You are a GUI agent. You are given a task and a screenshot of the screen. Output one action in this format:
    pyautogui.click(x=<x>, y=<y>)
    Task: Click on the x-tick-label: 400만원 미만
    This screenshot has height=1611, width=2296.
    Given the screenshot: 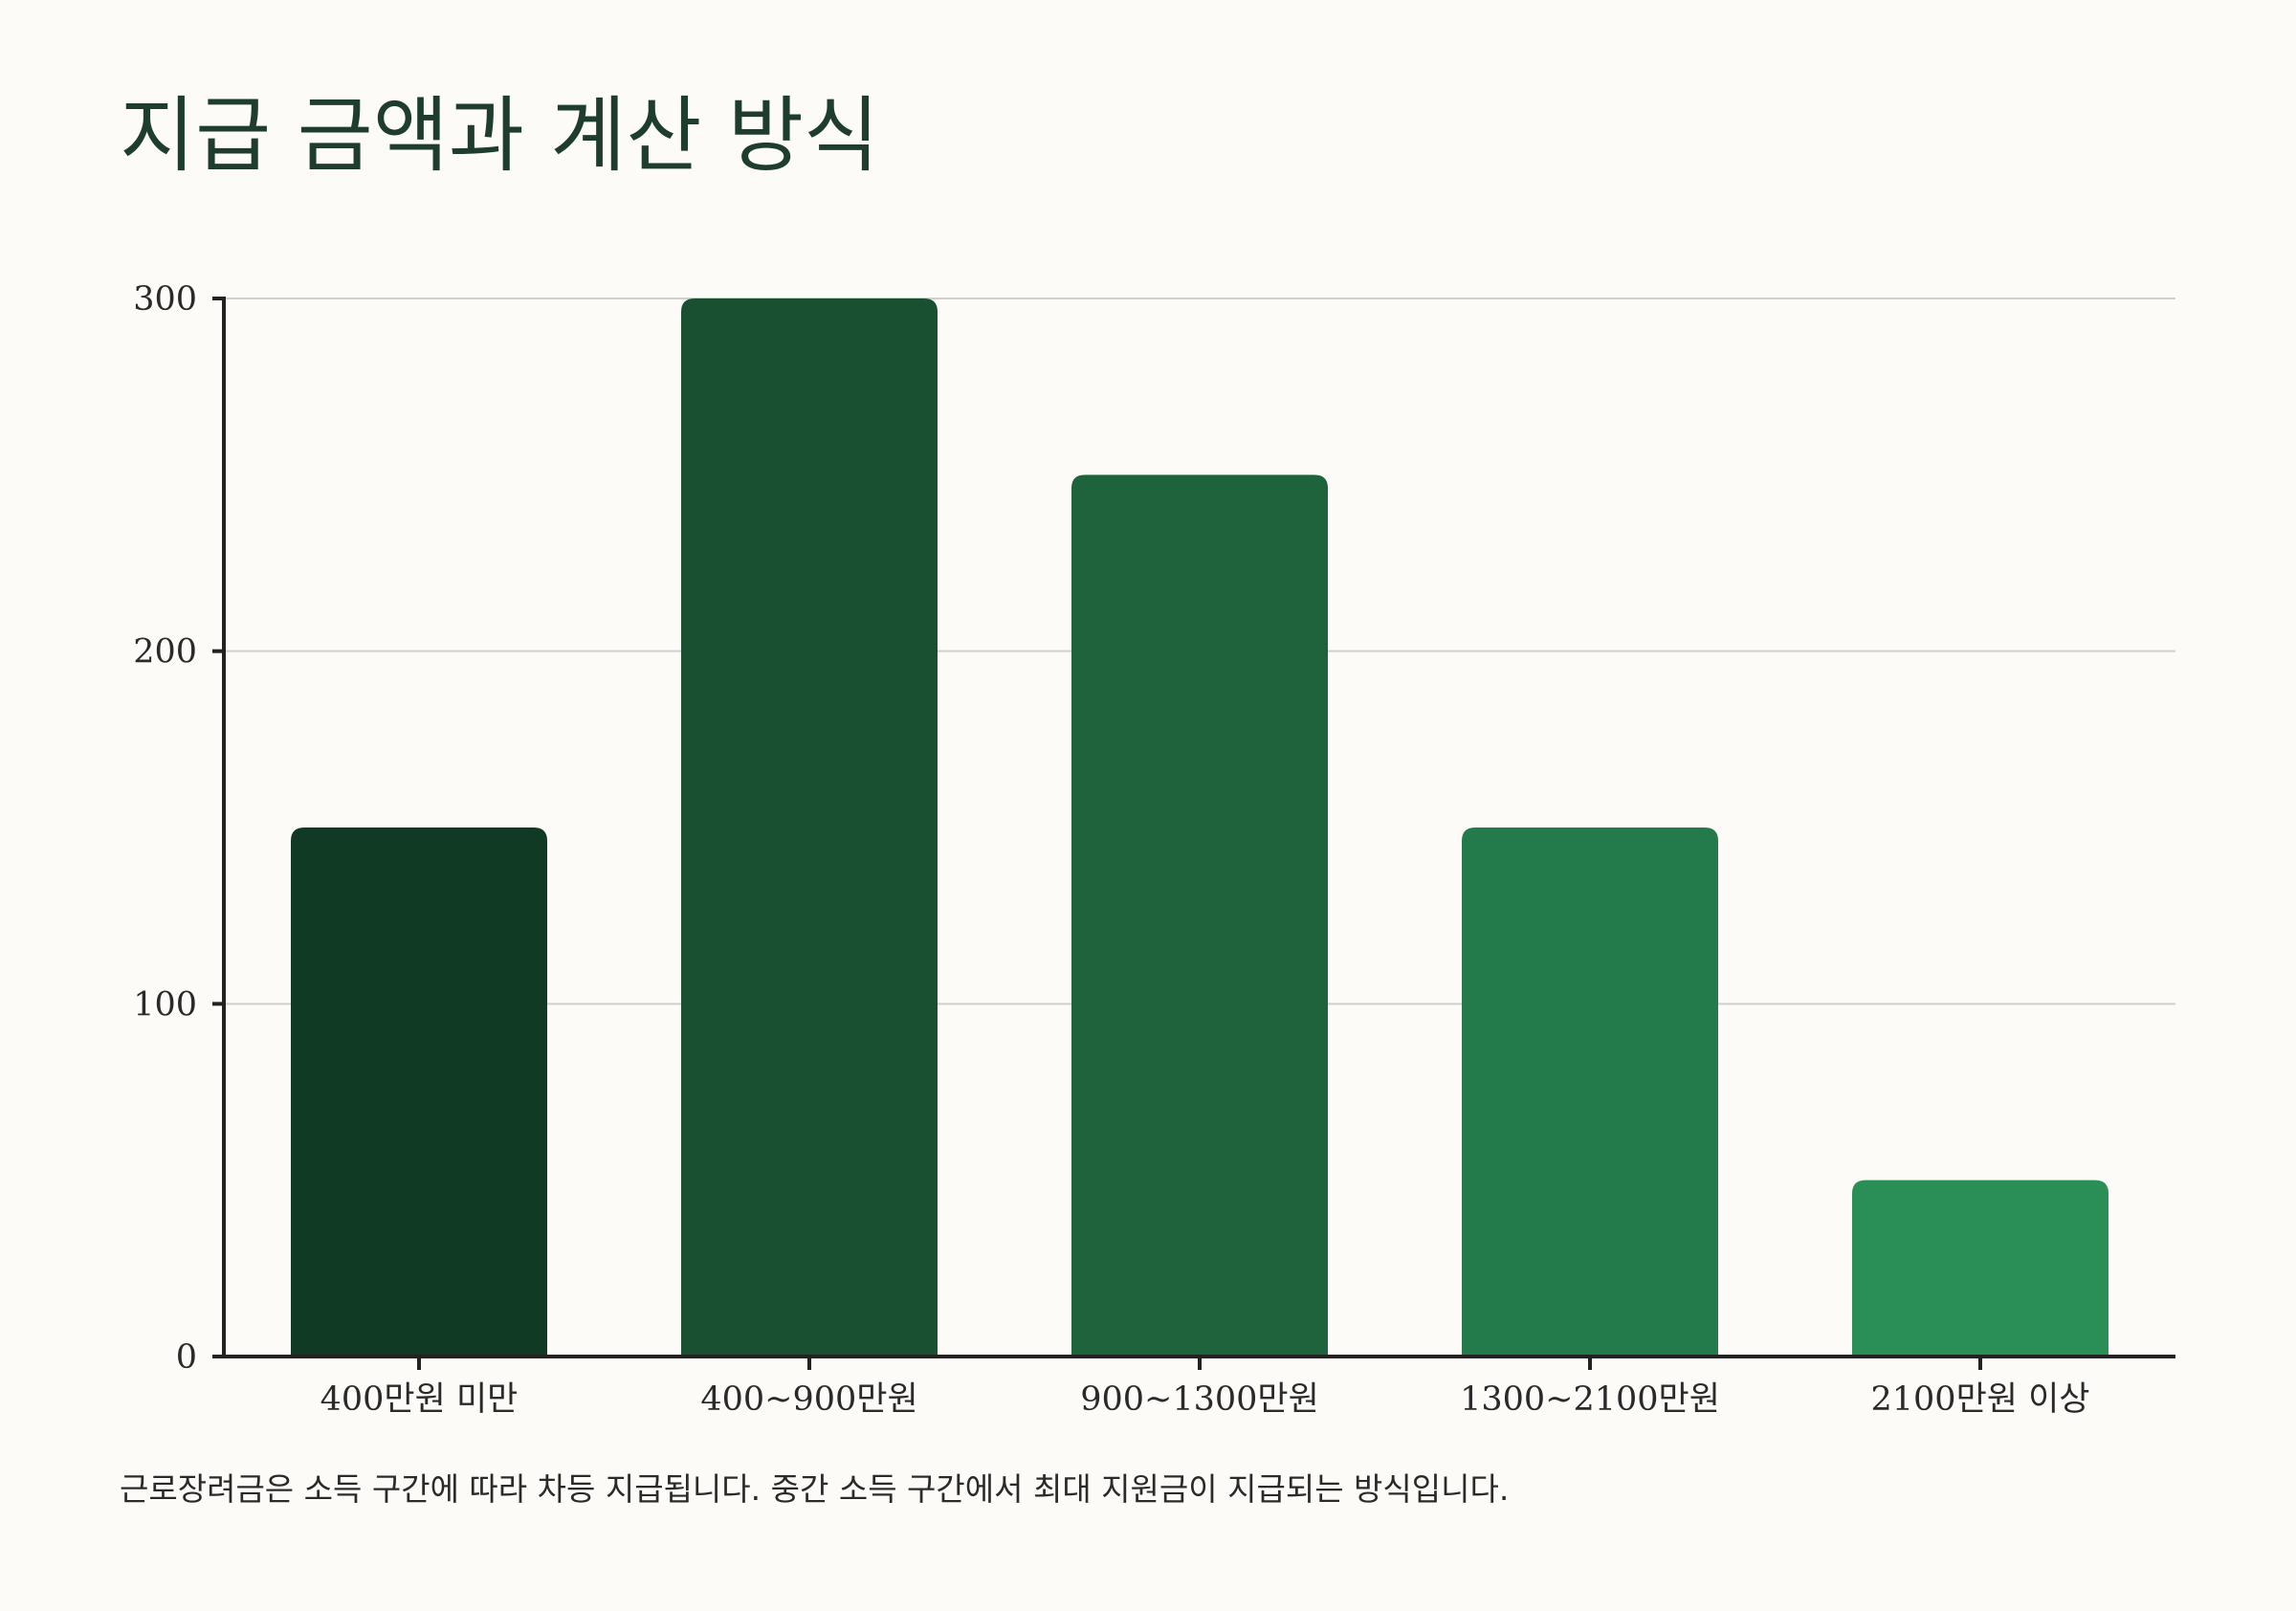 What is the action you would take?
    pyautogui.click(x=419, y=1399)
    